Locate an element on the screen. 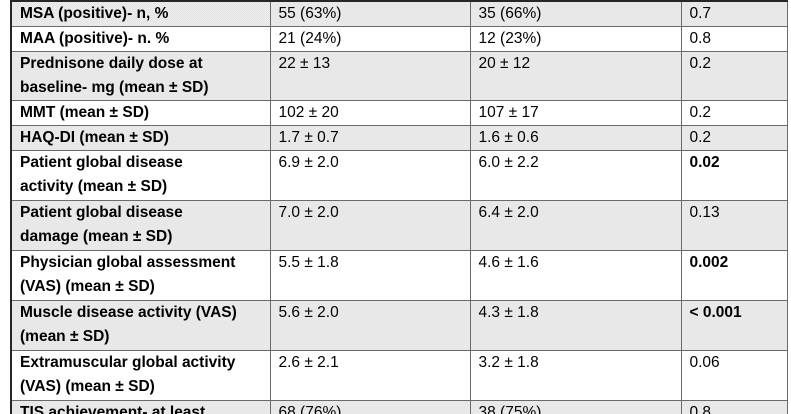  table-row: MAA (positive)- n. % 21 (24%) 12 (23%) 0.8 is located at coordinates (399, 39).